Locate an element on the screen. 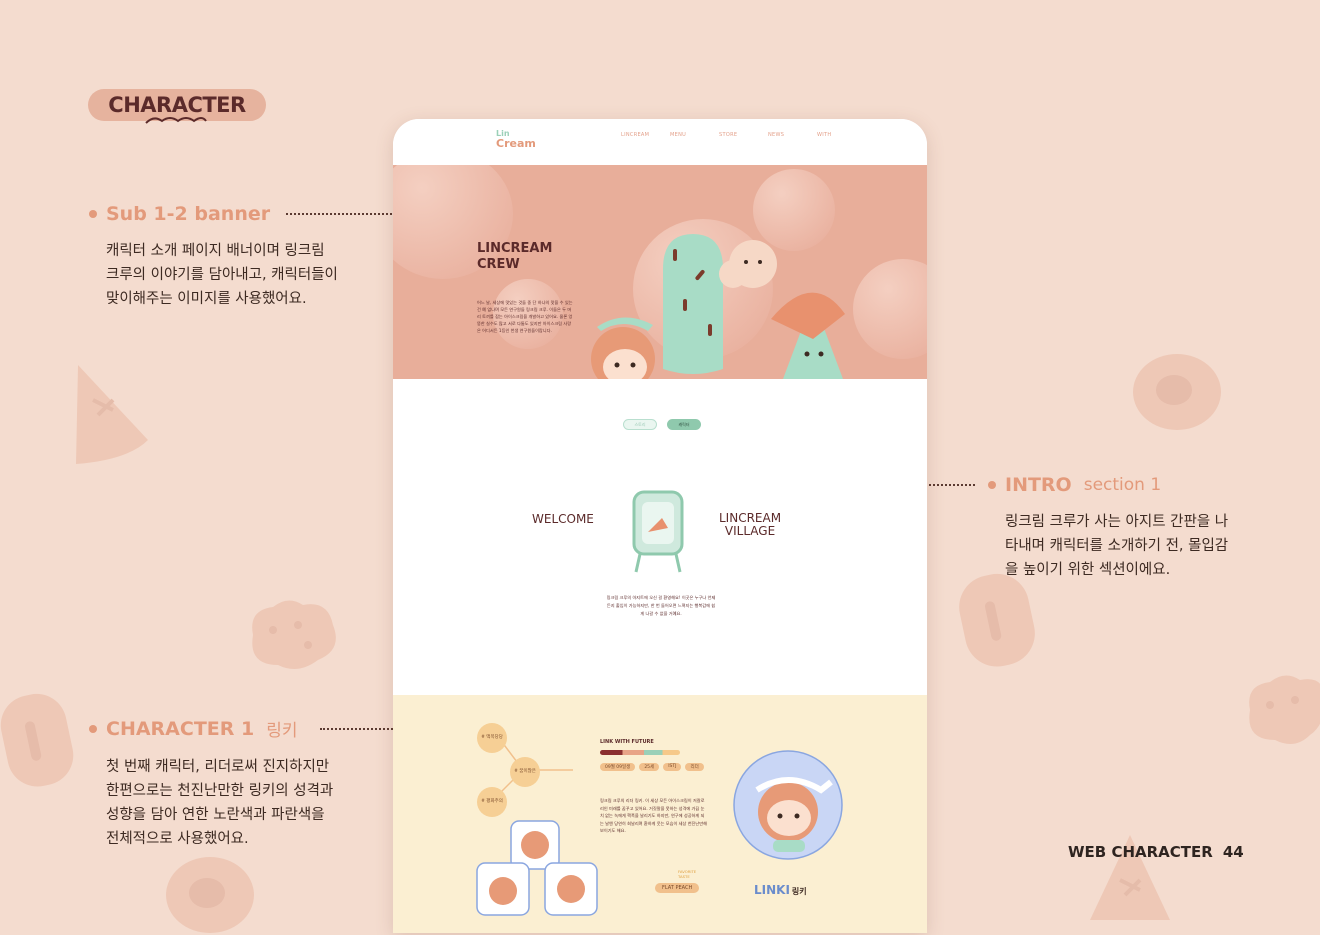 The height and width of the screenshot is (935, 1320). nav-item-news: NEWS is located at coordinates (776, 135).